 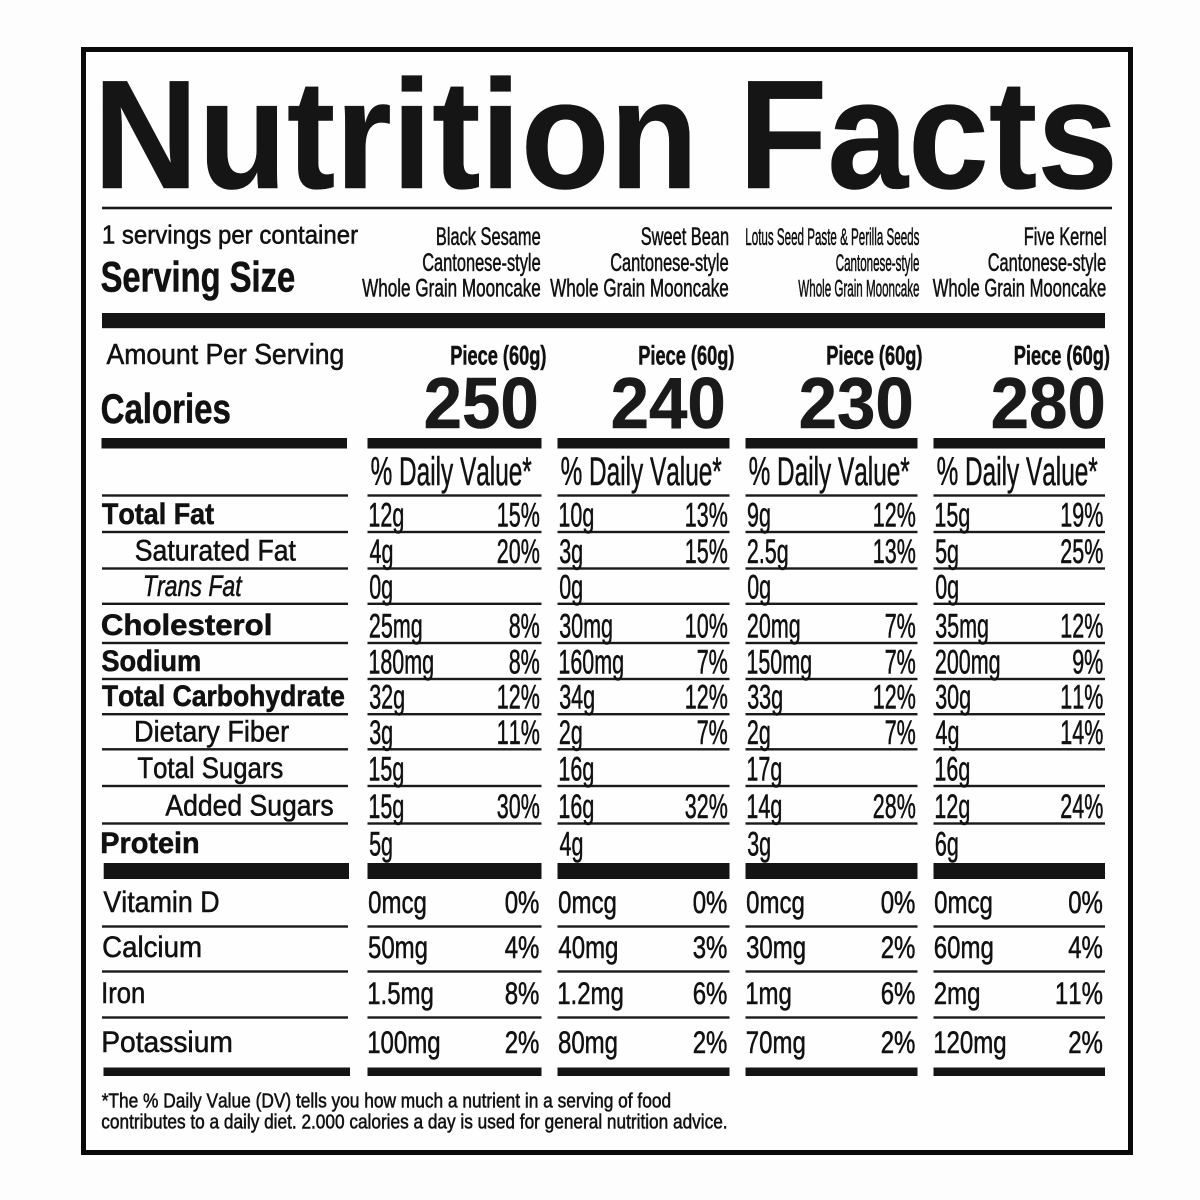 I want to click on svg-text: 14g, so click(x=764, y=807).